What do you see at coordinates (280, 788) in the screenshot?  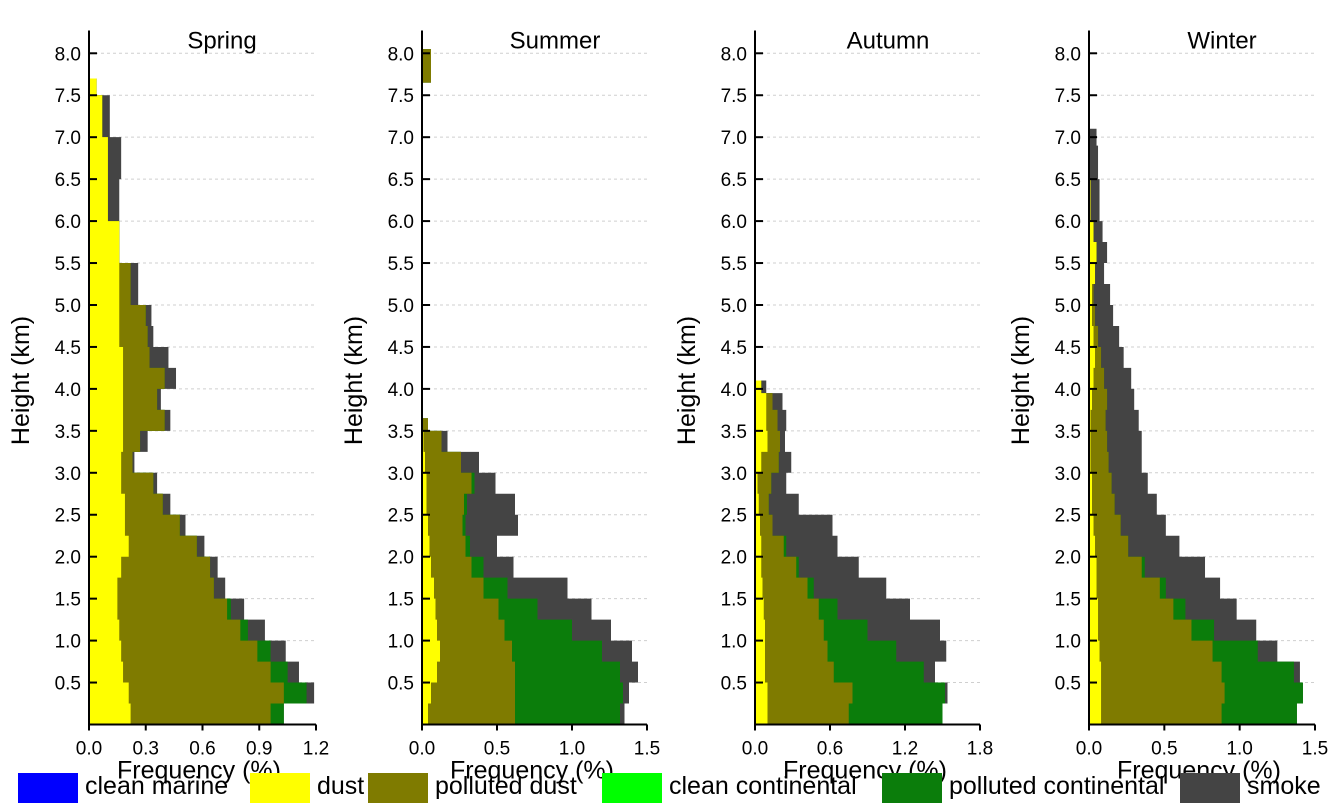 I see `legend-swatch-dust` at bounding box center [280, 788].